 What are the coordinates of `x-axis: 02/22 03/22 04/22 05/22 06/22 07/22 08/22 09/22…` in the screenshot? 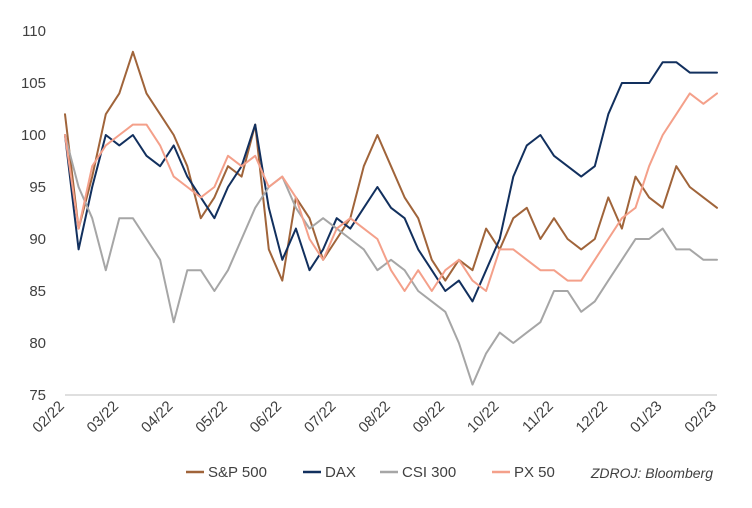 It's located at (374, 415).